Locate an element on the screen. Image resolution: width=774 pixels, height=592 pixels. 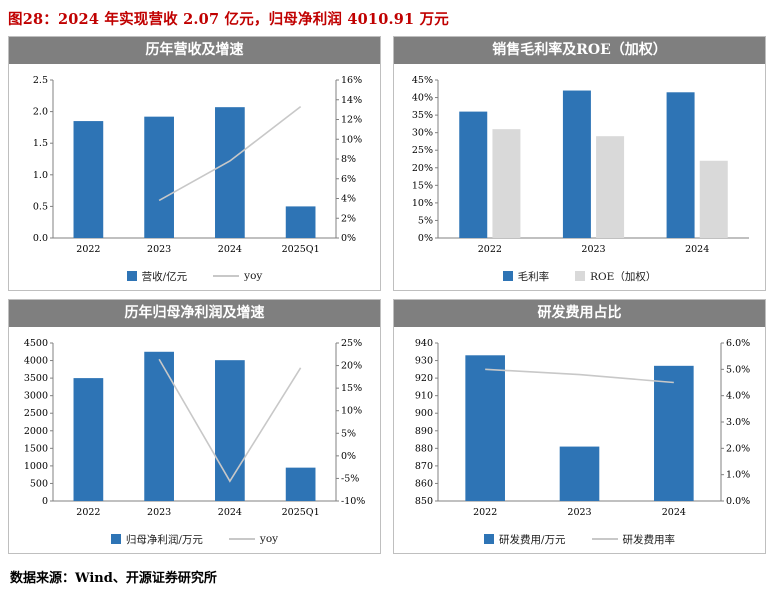
svg-text: 4000 is located at coordinates (36, 361).